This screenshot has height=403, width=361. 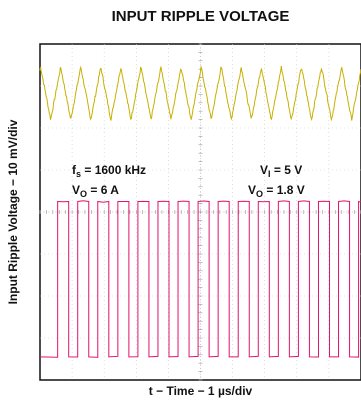 What do you see at coordinates (109, 171) in the screenshot?
I see `annotation-fs: fs = 1600 kHz` at bounding box center [109, 171].